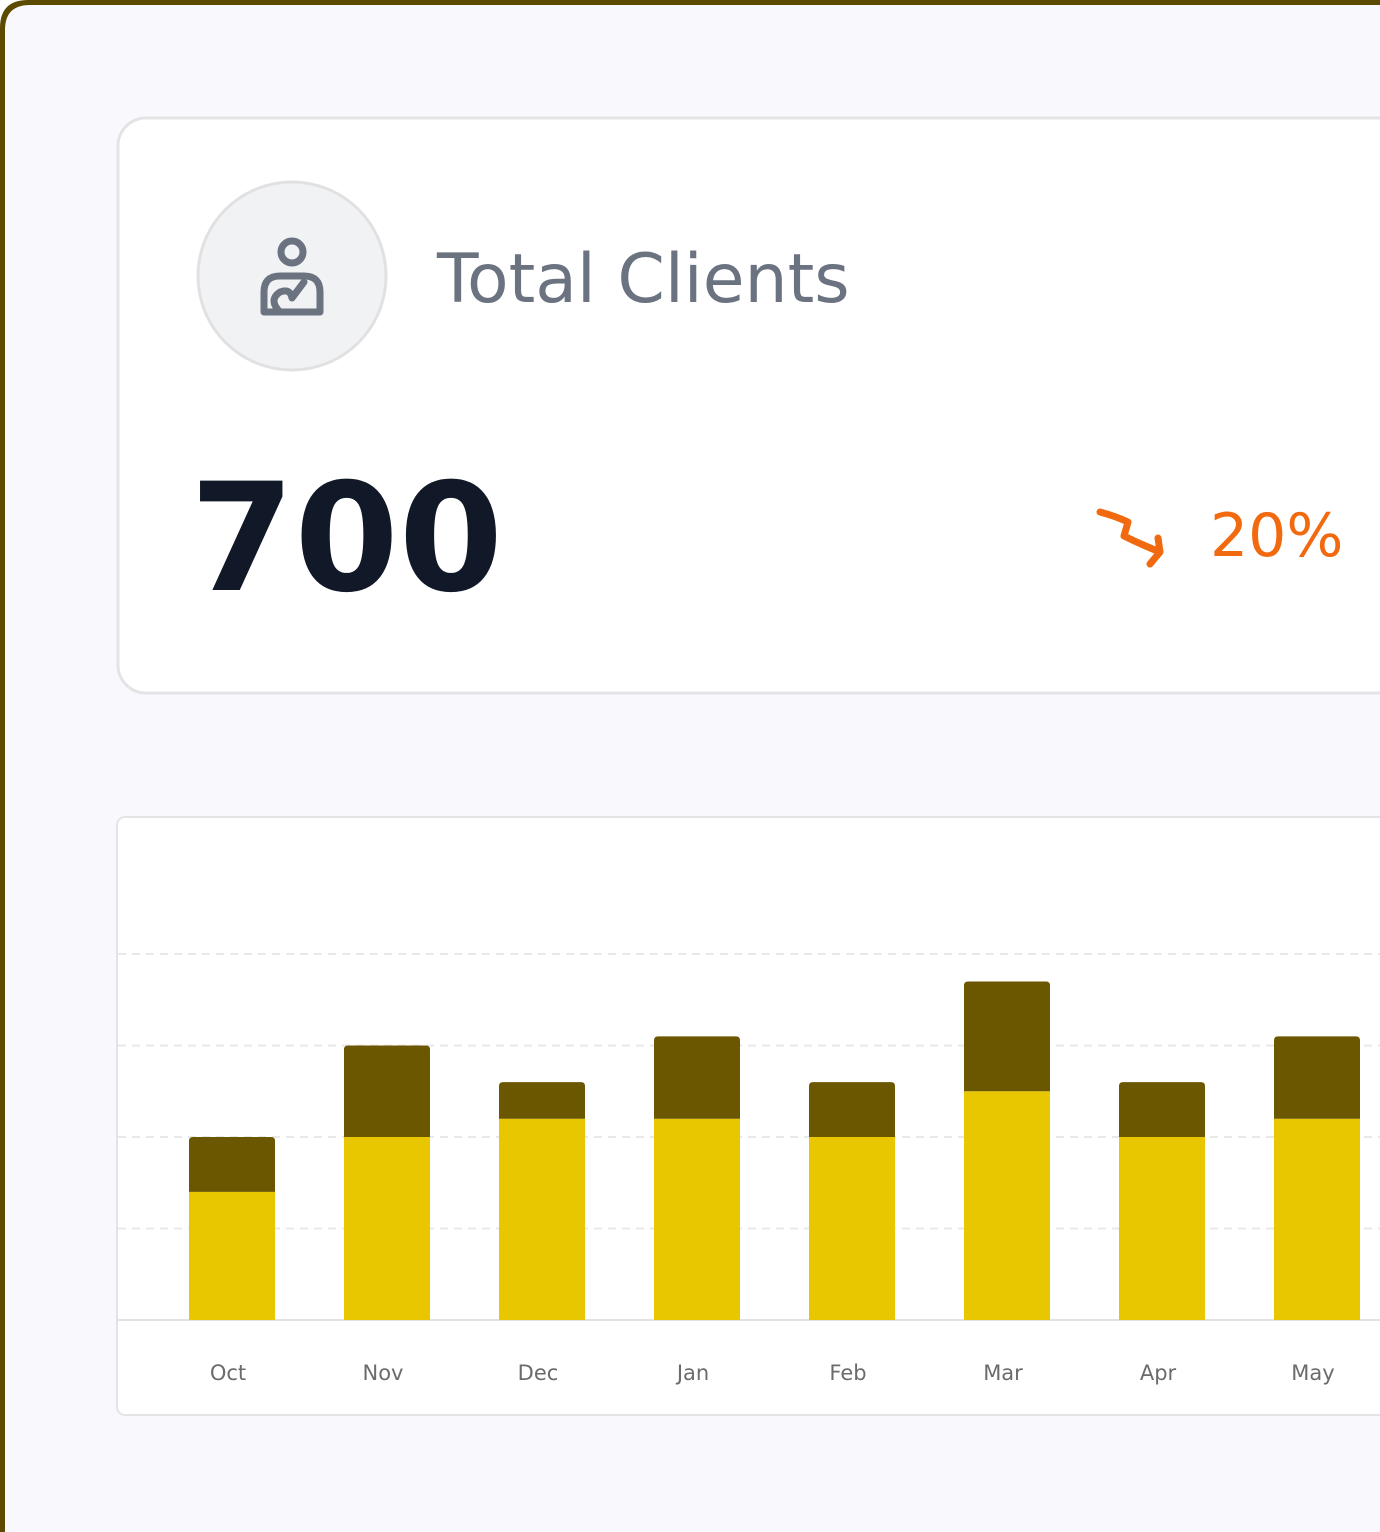 The image size is (1380, 1532). Describe the element at coordinates (228, 1373) in the screenshot. I see `x-tick-label: Oct` at that location.